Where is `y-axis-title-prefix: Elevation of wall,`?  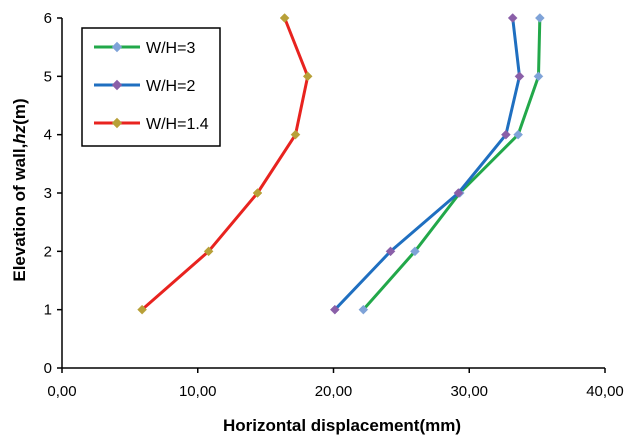
y-axis-title-prefix: Elevation of wall, is located at coordinates (19, 213).